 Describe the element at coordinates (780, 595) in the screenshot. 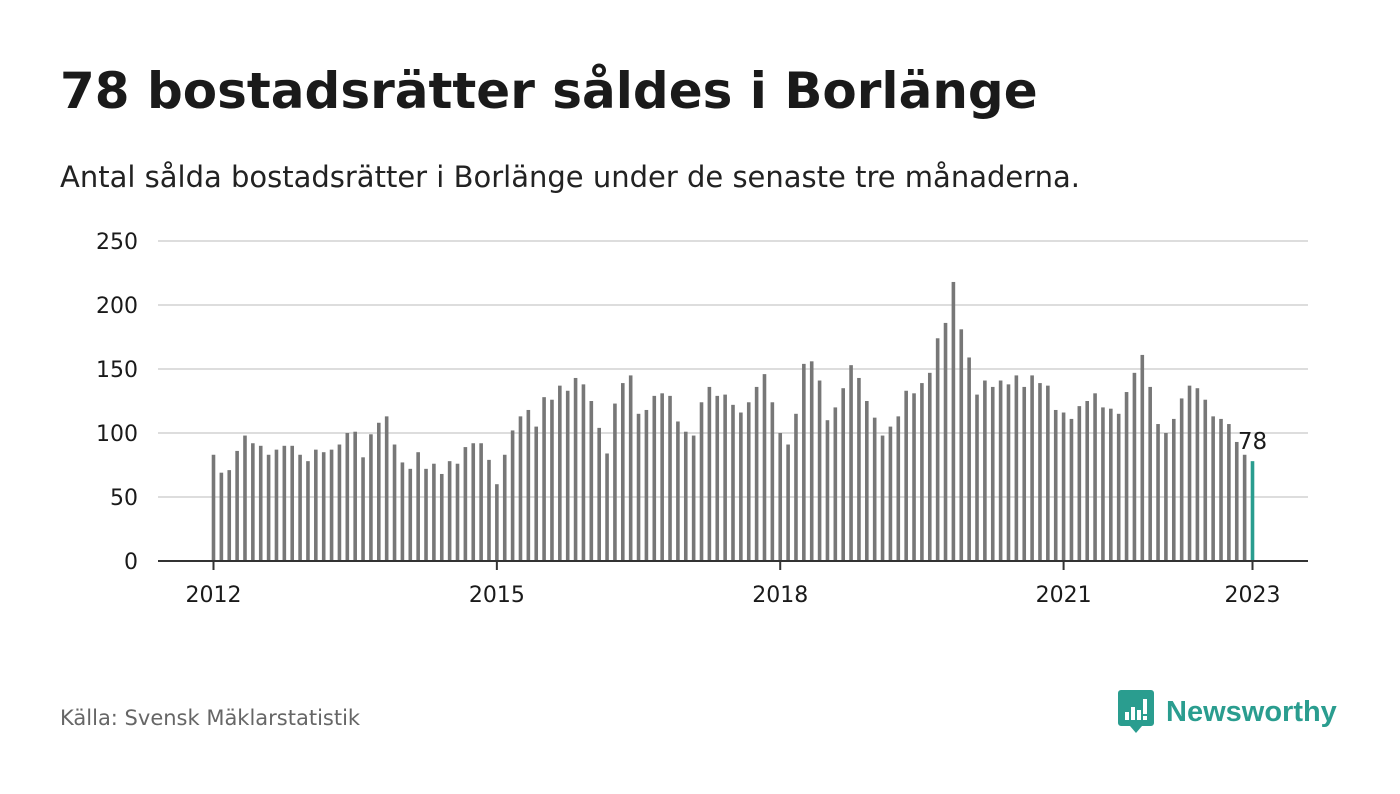

I see `x-tick-label: 2018` at that location.